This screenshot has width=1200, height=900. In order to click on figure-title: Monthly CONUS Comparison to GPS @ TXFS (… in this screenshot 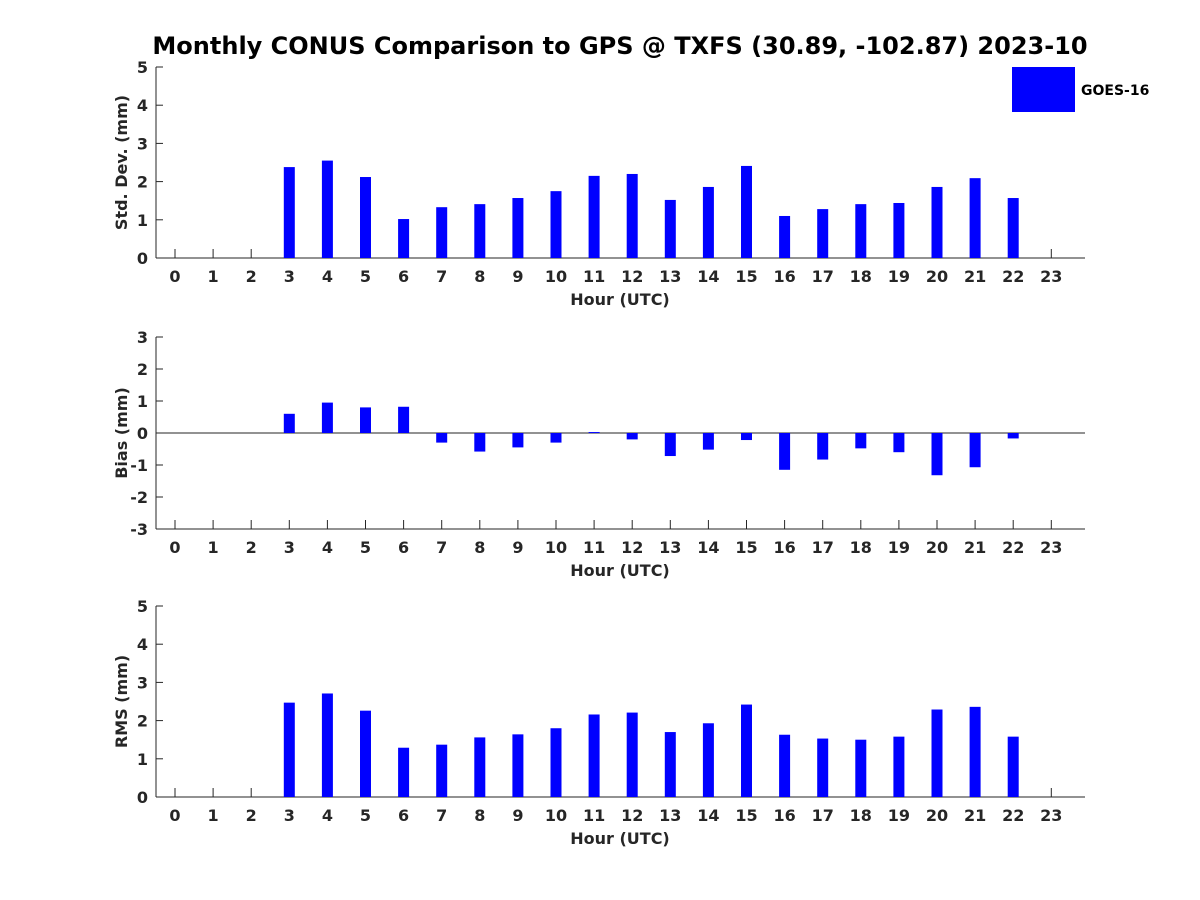, I will do `click(619, 46)`.